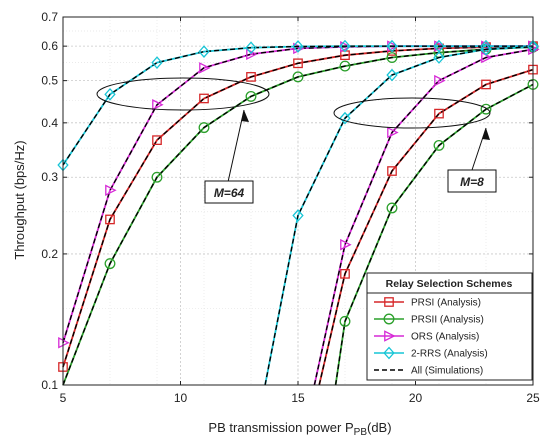 The width and height of the screenshot is (550, 442). What do you see at coordinates (280, 427) in the screenshot?
I see `x-axis-label-main: PB transmission power P` at bounding box center [280, 427].